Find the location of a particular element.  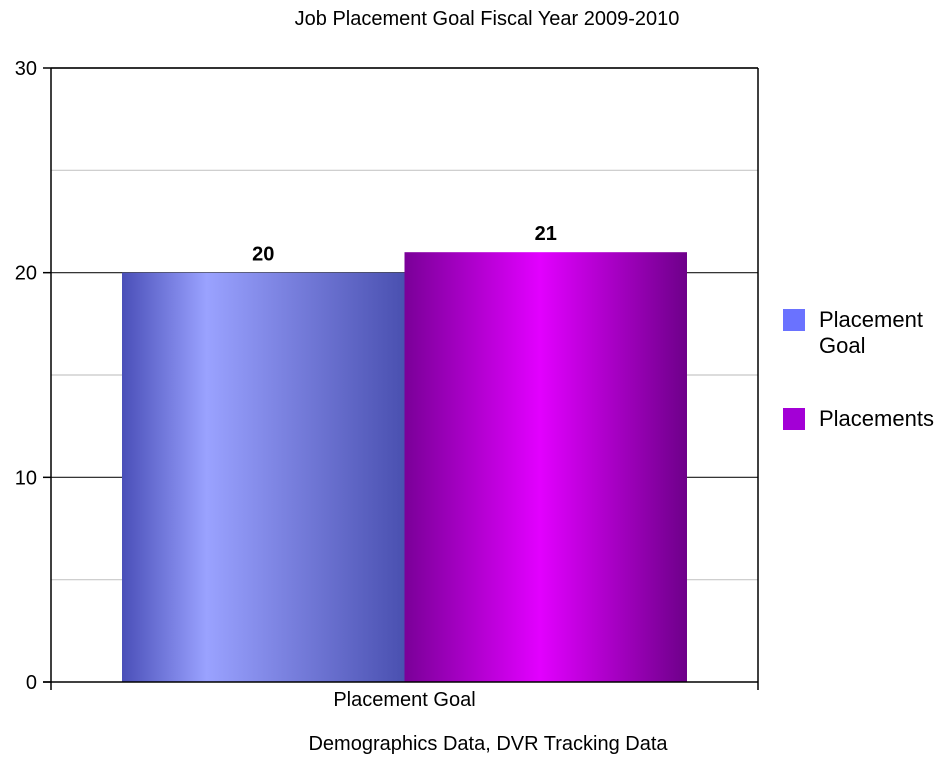

legend-label: Placements is located at coordinates (876, 418).